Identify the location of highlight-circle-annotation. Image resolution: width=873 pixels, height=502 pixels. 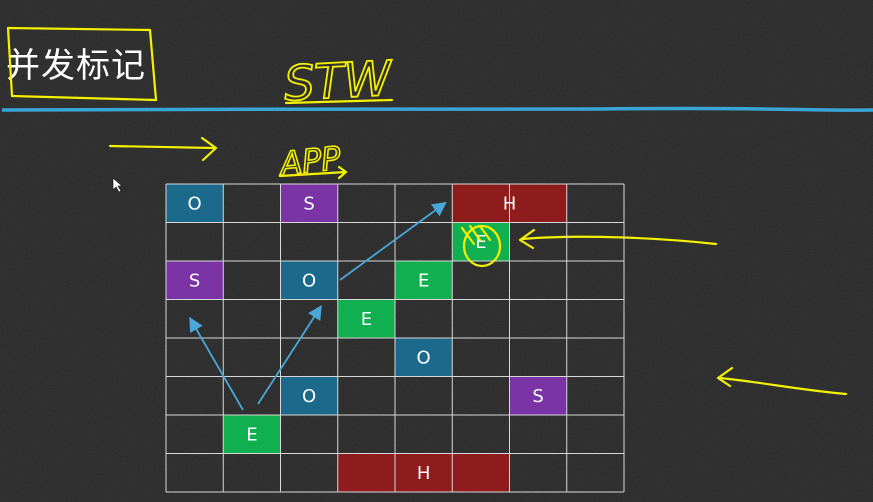
(481, 246).